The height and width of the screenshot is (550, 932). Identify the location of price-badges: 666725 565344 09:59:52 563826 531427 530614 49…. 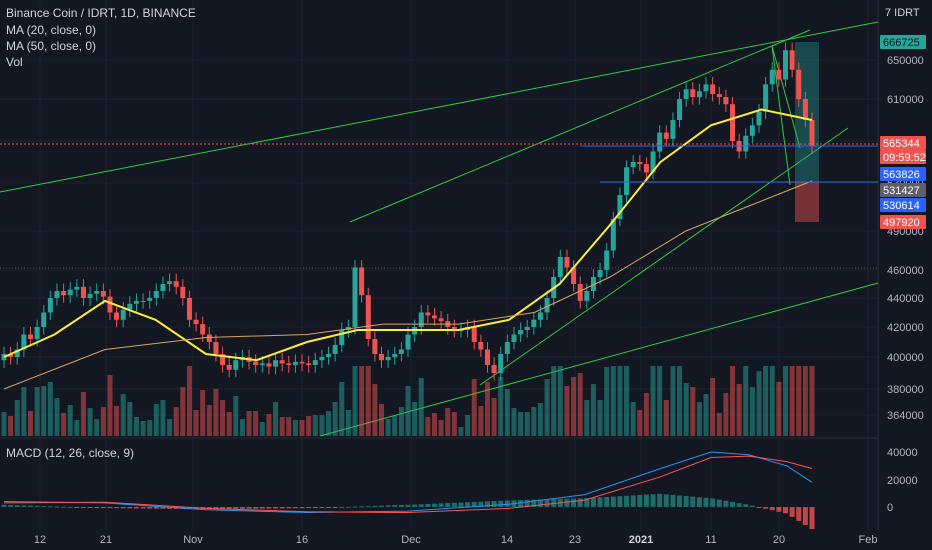
(903, 132).